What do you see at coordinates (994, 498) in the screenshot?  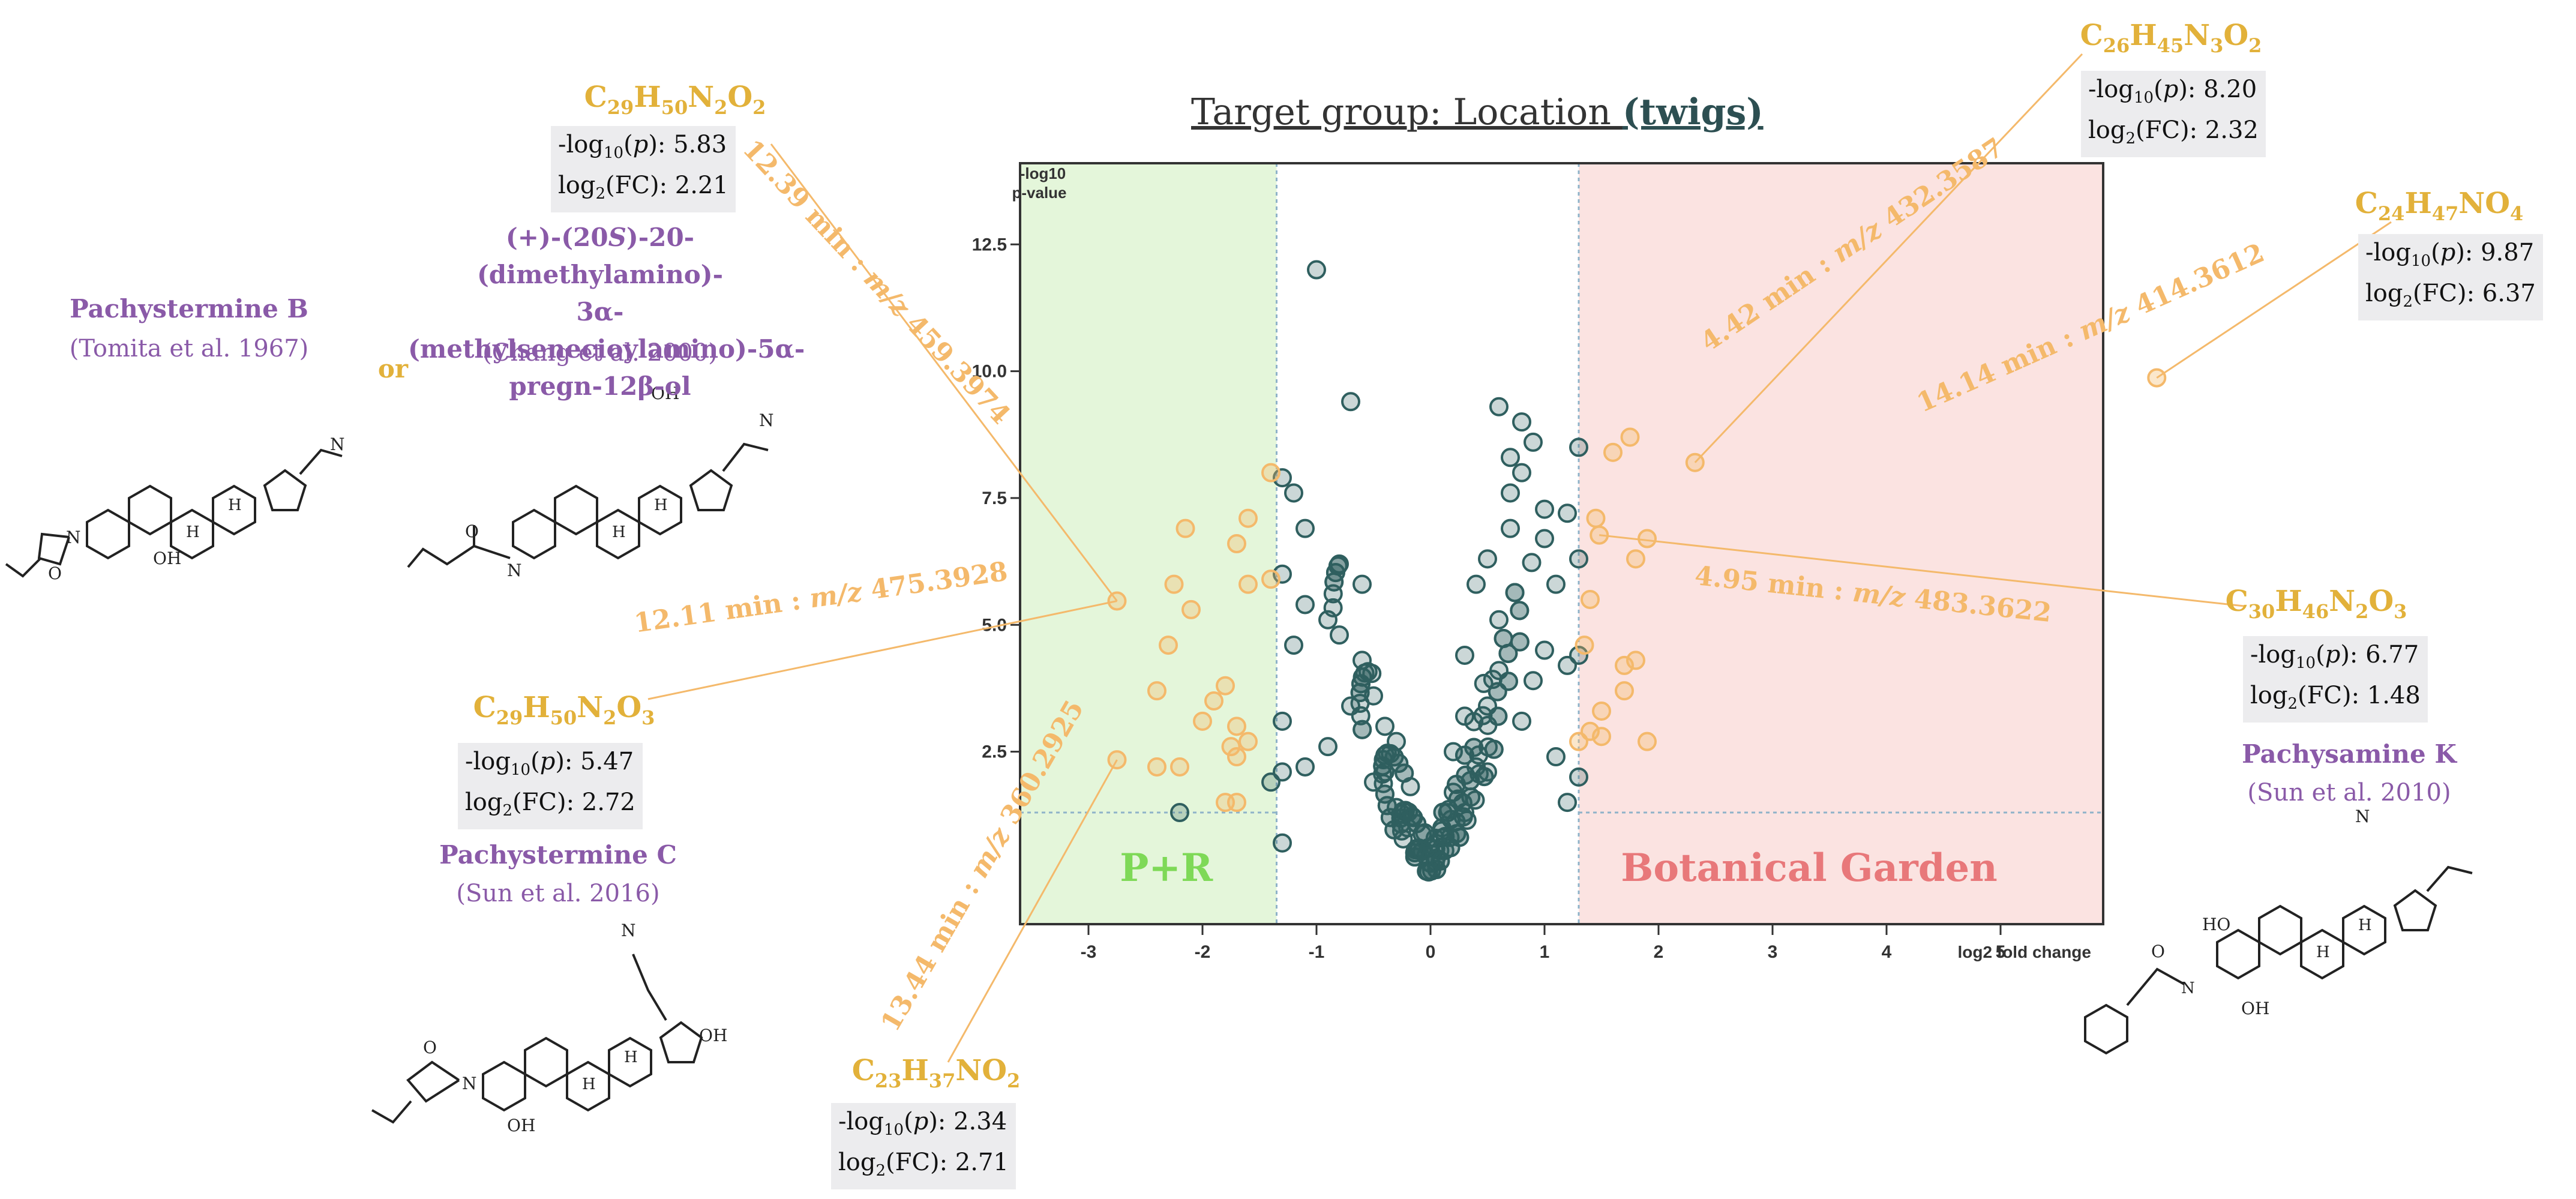 I see `y-tick-label: 7.5` at bounding box center [994, 498].